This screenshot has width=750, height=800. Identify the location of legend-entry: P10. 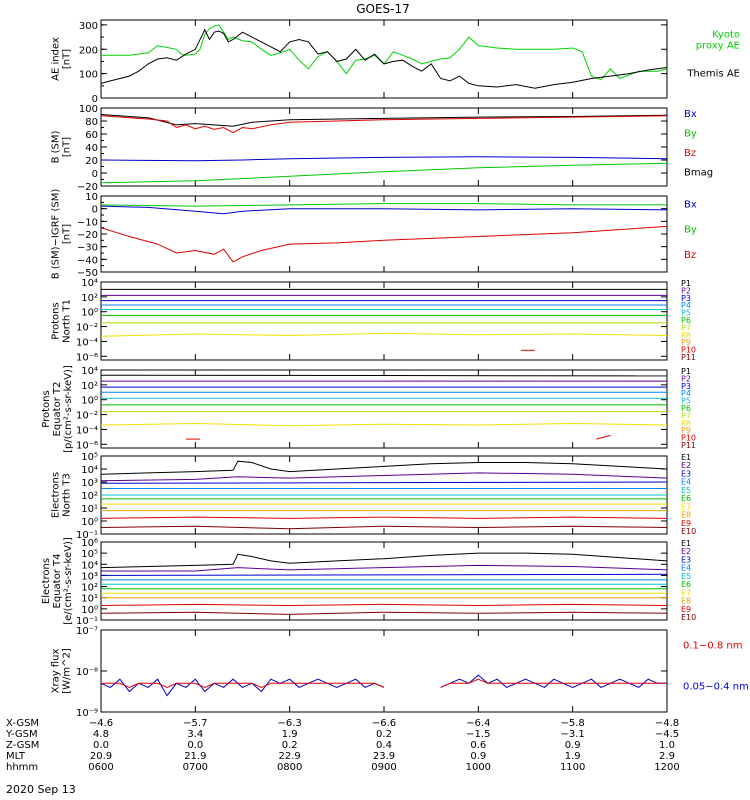
(688, 350).